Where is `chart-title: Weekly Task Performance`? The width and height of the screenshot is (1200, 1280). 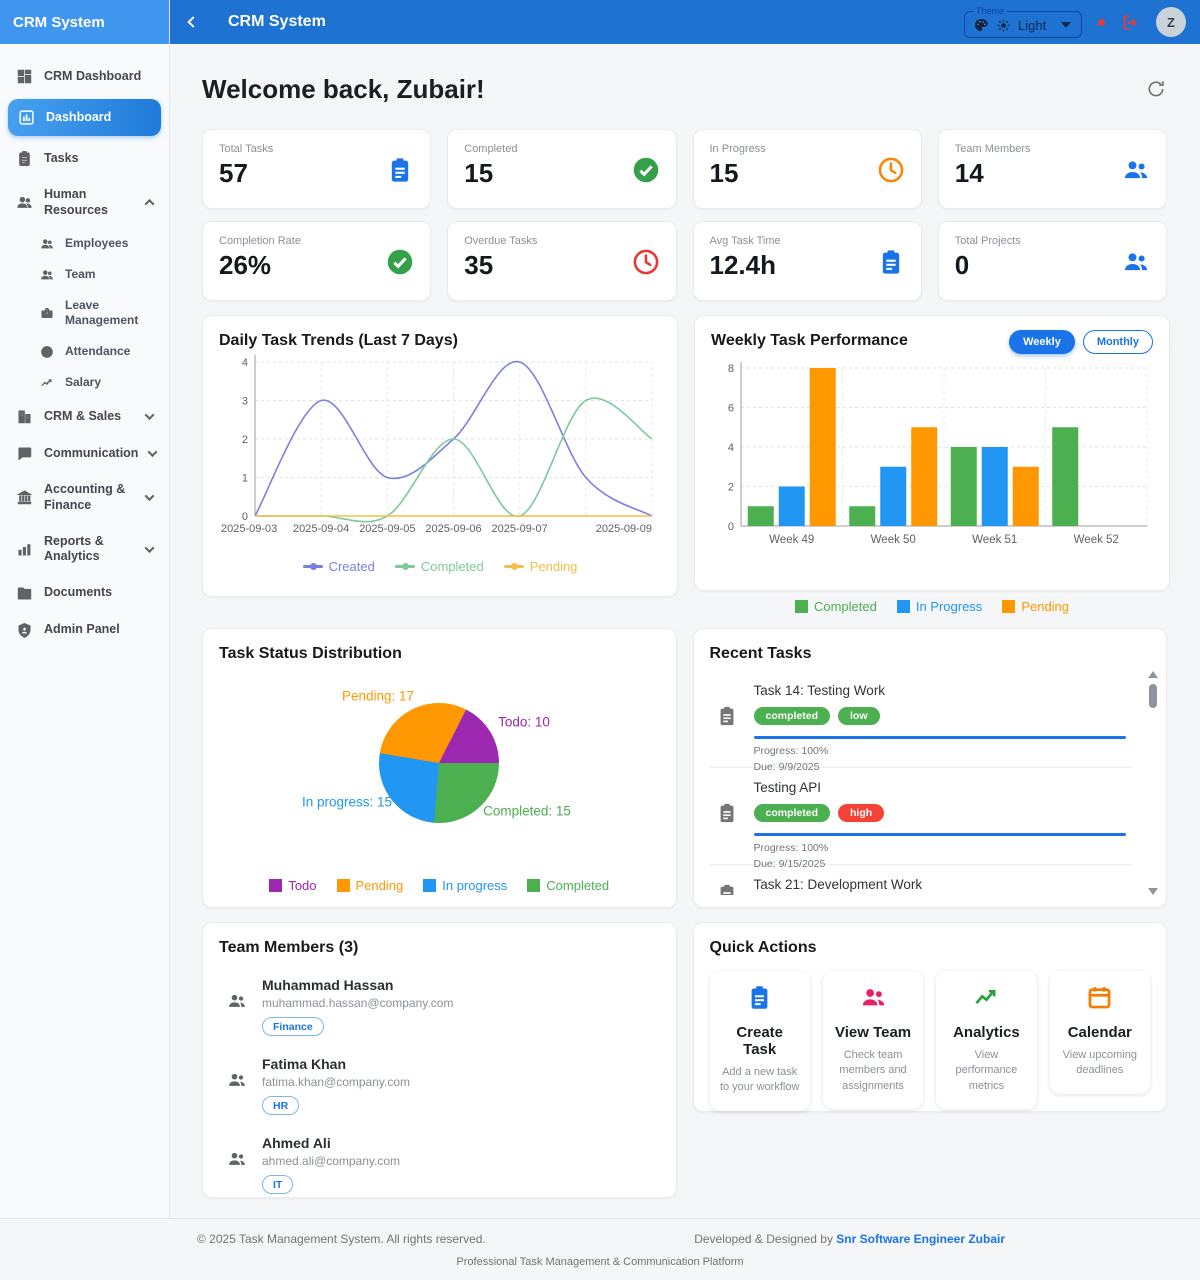
chart-title: Weekly Task Performance is located at coordinates (809, 340).